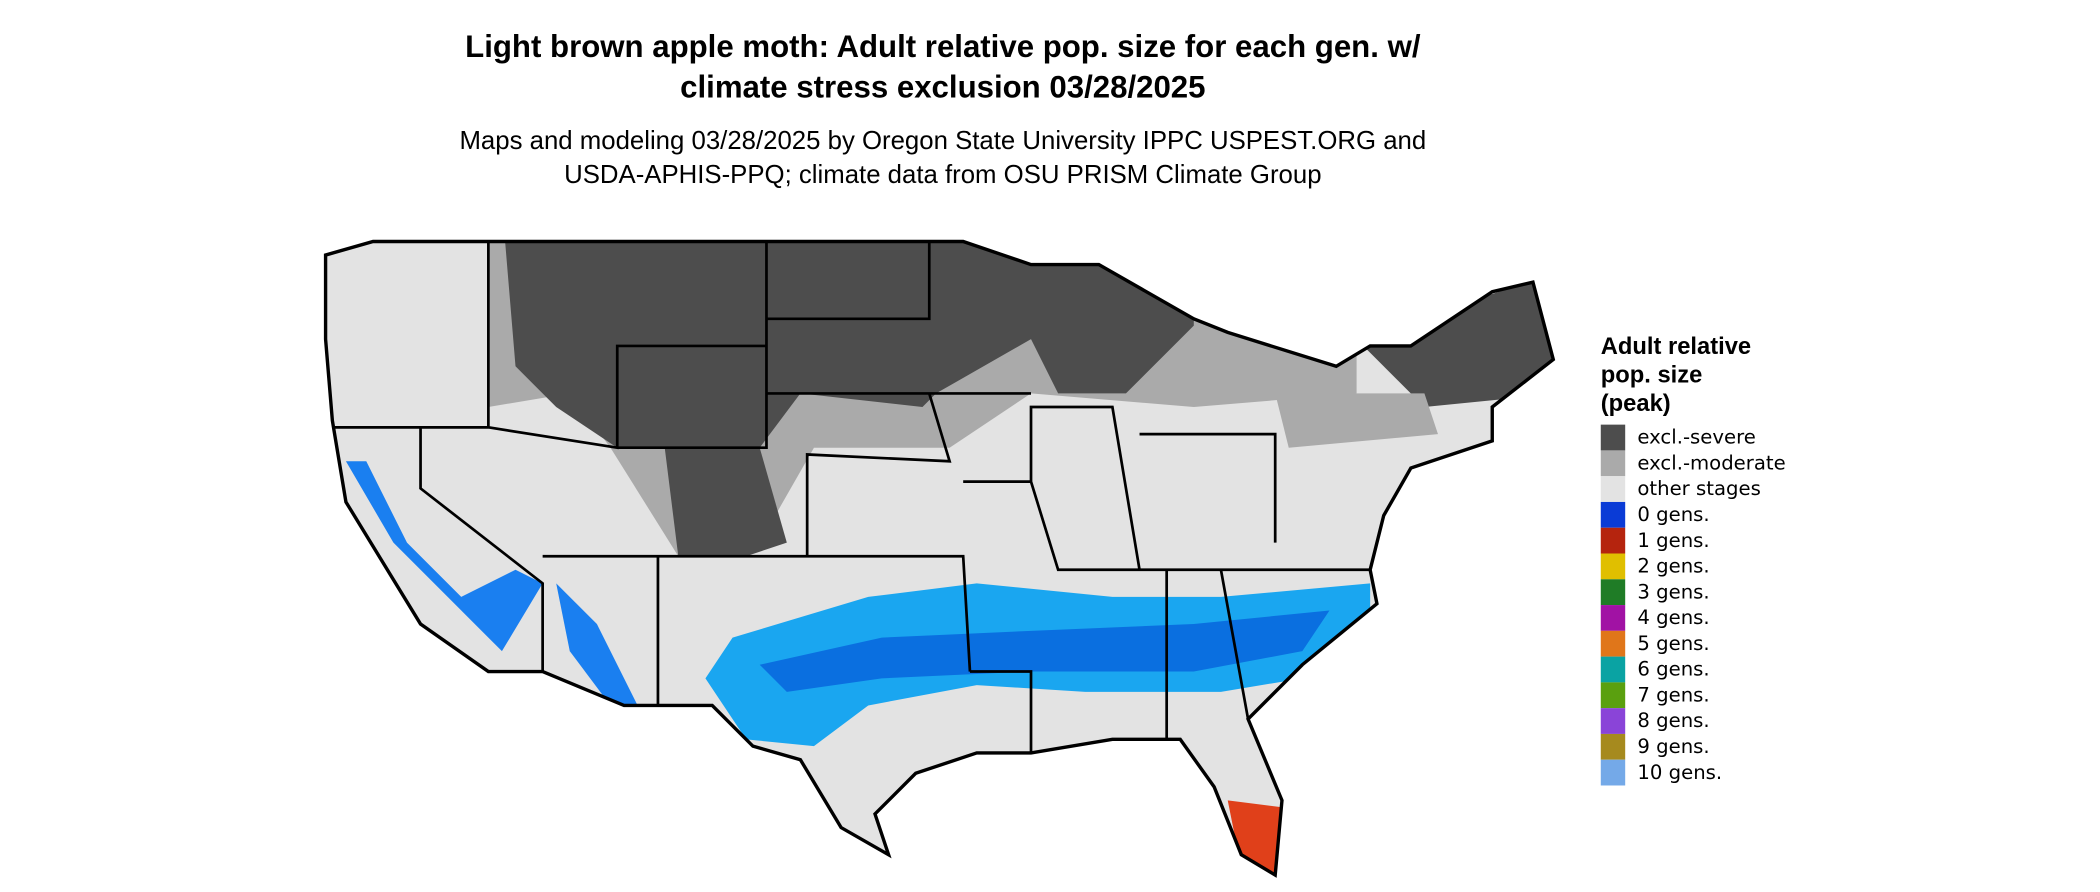 The height and width of the screenshot is (892, 2100). I want to click on legend-label: 0 gens., so click(1673, 514).